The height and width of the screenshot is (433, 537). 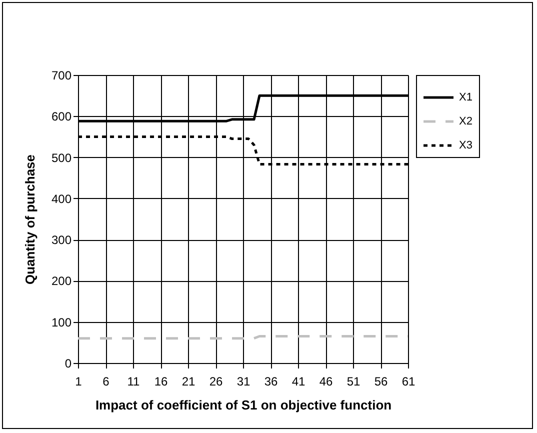 What do you see at coordinates (30, 219) in the screenshot?
I see `y-axis-title: Quantity of purchase` at bounding box center [30, 219].